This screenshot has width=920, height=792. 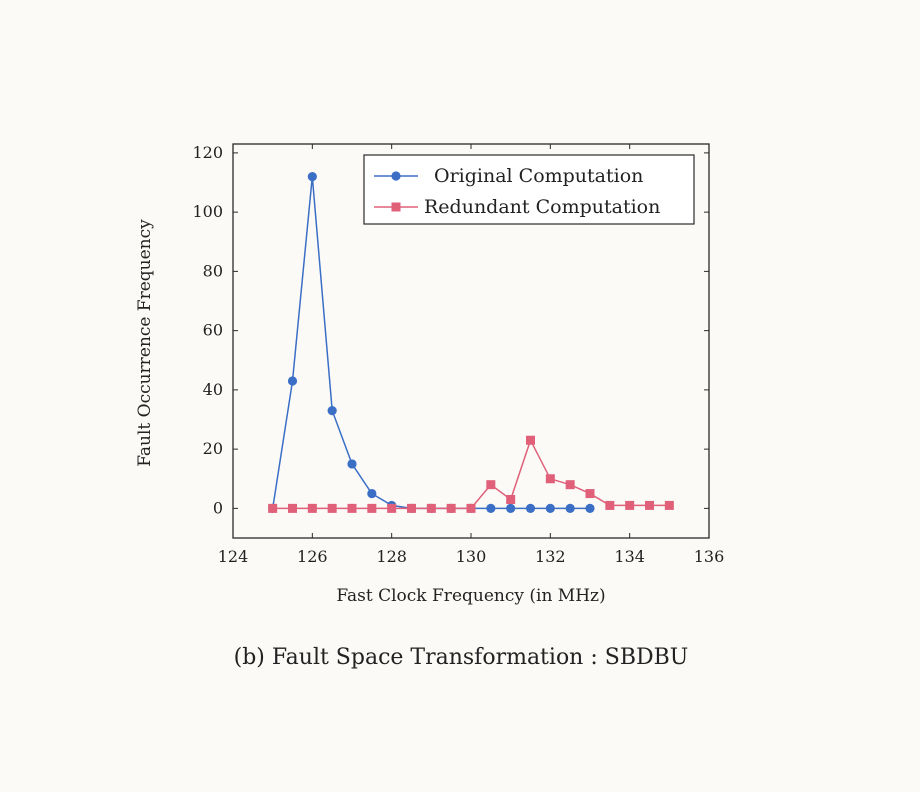 What do you see at coordinates (629, 556) in the screenshot?
I see `x-tick-label: 134` at bounding box center [629, 556].